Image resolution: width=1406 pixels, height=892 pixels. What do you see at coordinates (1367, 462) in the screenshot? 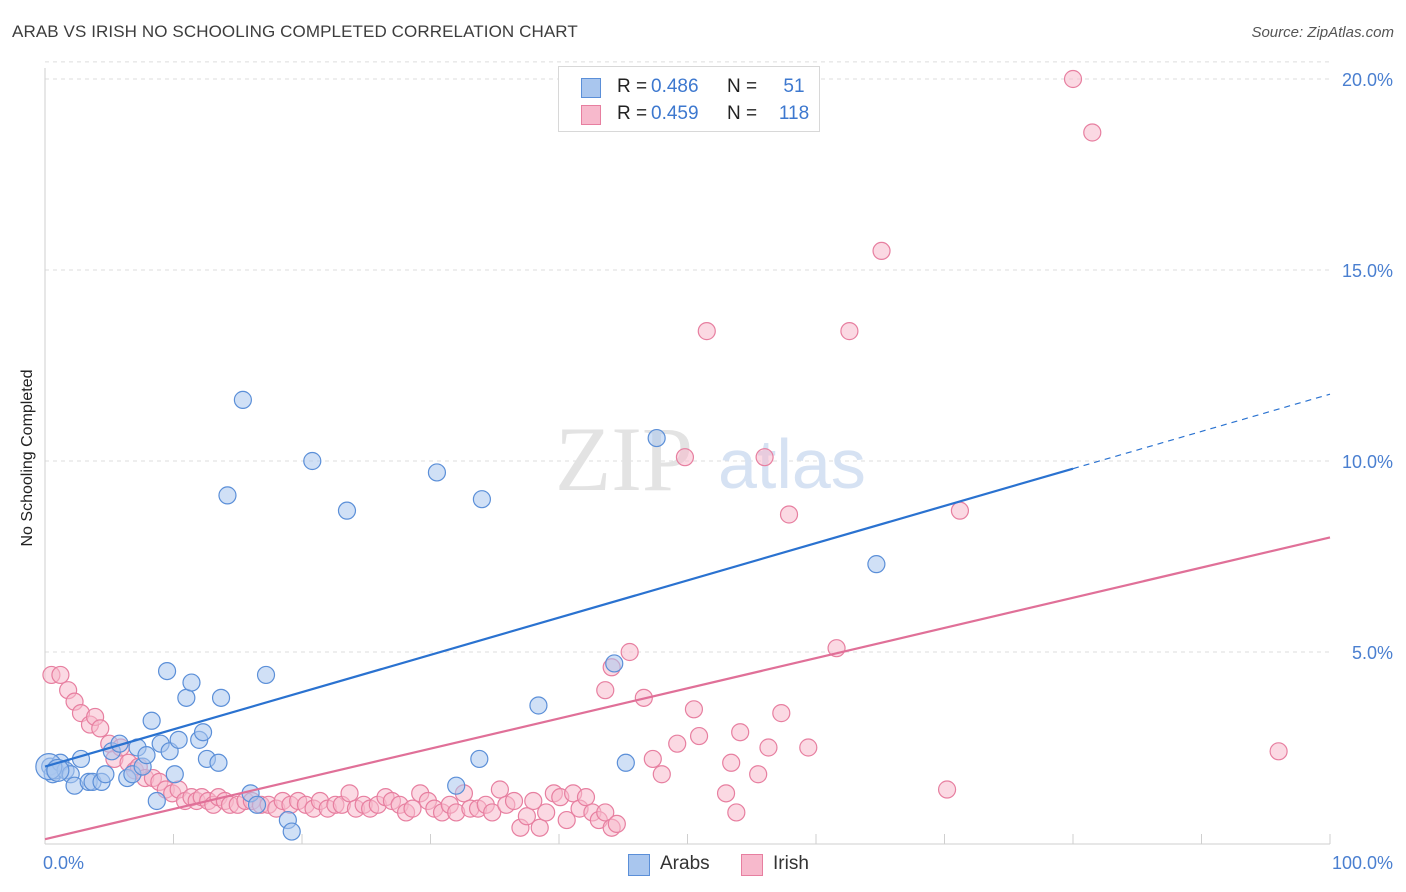
I see `y-tick-label: 10.0%` at bounding box center [1367, 462].